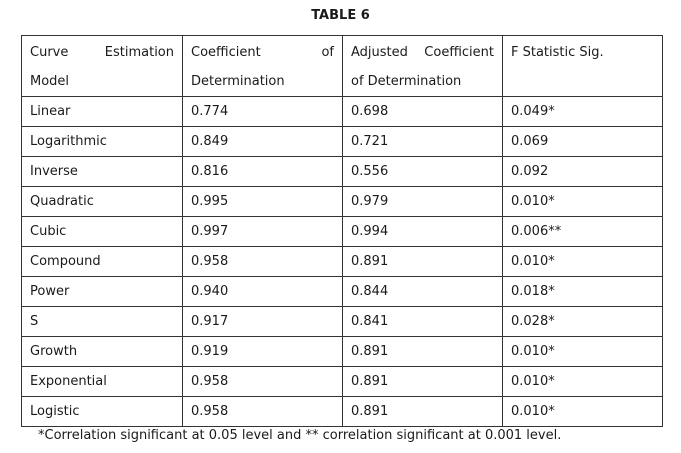  What do you see at coordinates (102, 111) in the screenshot?
I see `cell-model: Linear` at bounding box center [102, 111].